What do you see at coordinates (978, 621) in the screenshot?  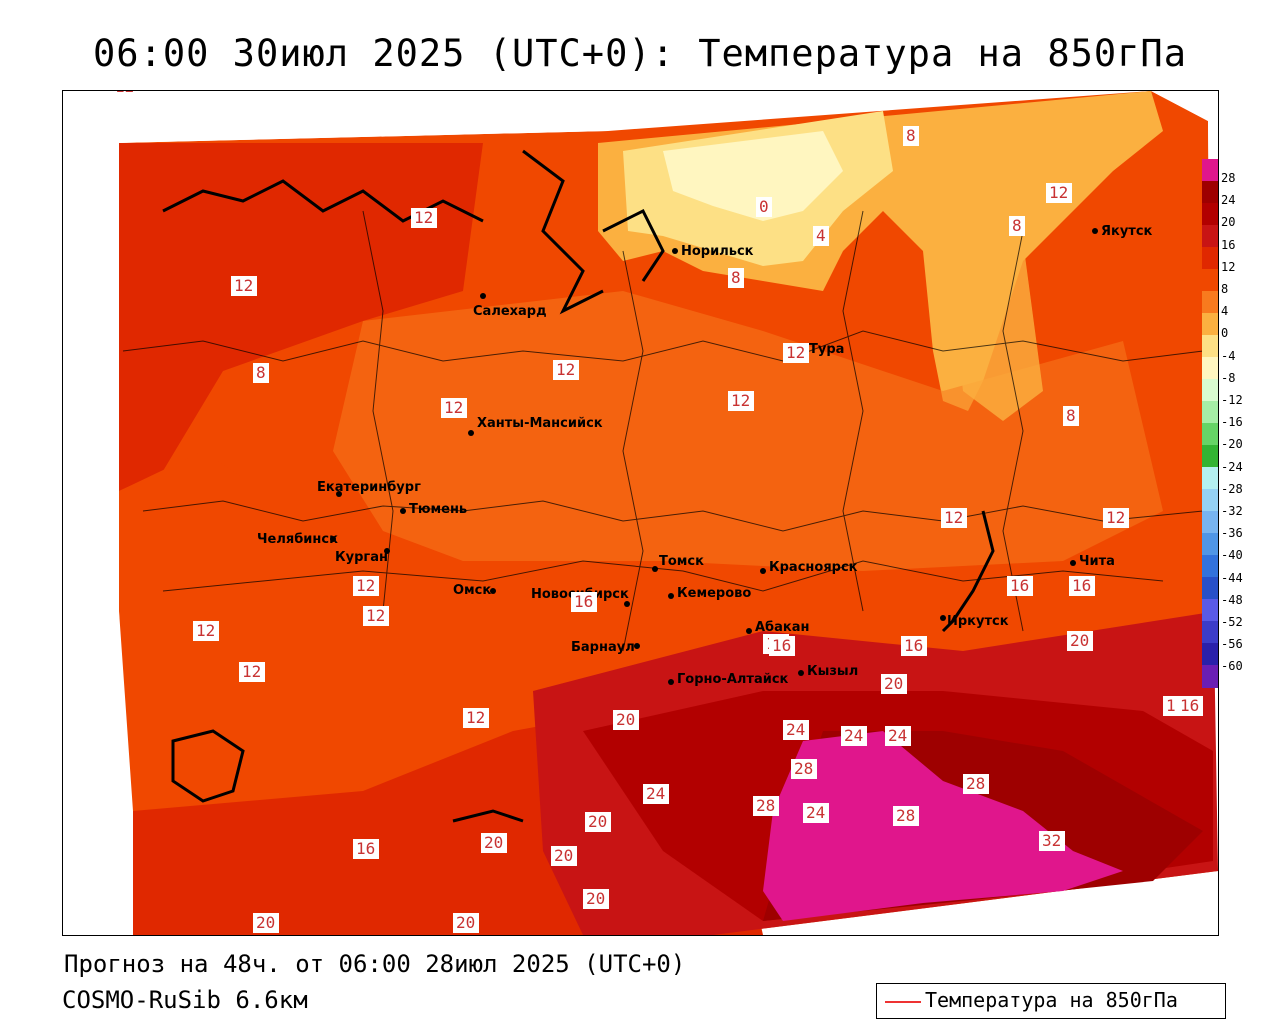 I see `svg-text: Иркутск` at bounding box center [978, 621].